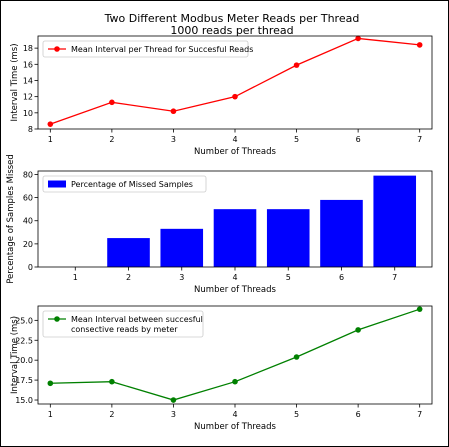 This screenshot has width=449, height=447. I want to click on y-tick-label: 18, so click(28, 48).